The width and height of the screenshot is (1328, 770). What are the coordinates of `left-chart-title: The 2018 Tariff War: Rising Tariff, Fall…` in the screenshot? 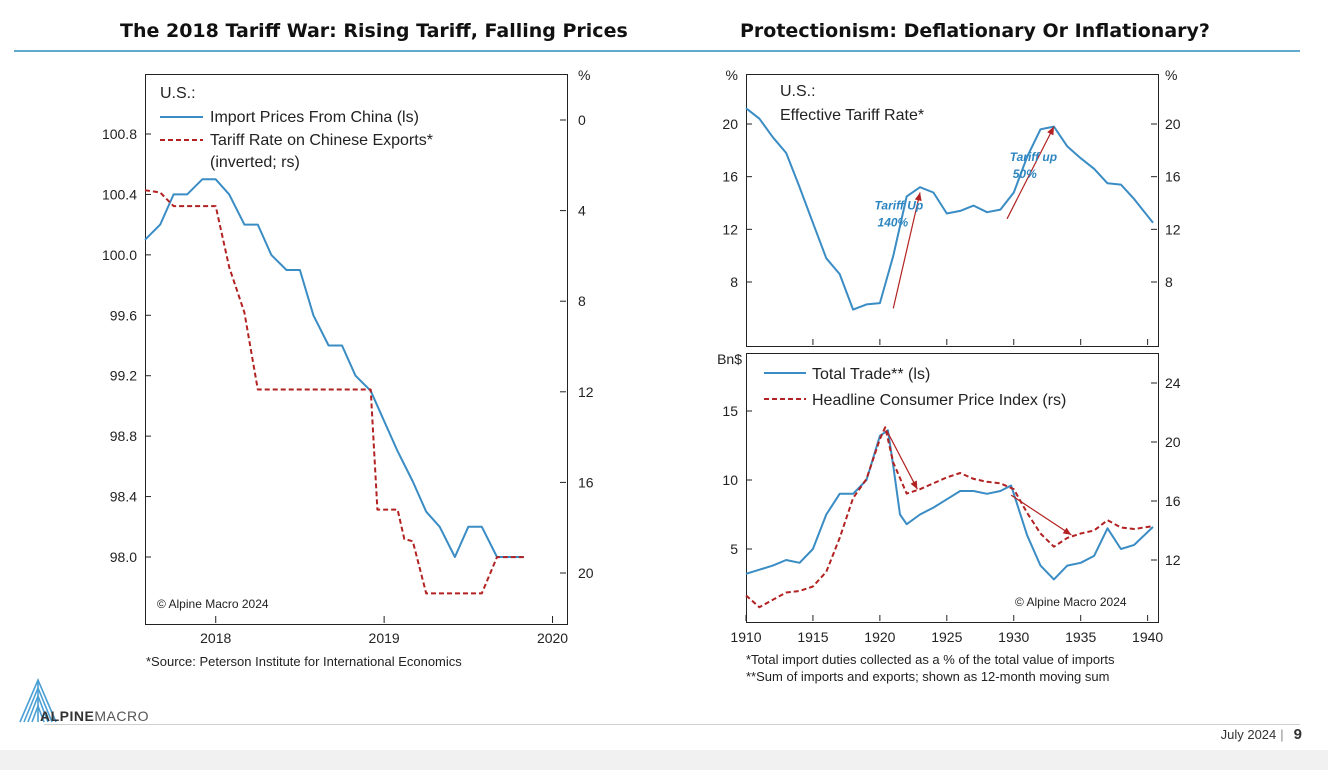 It's located at (374, 31).